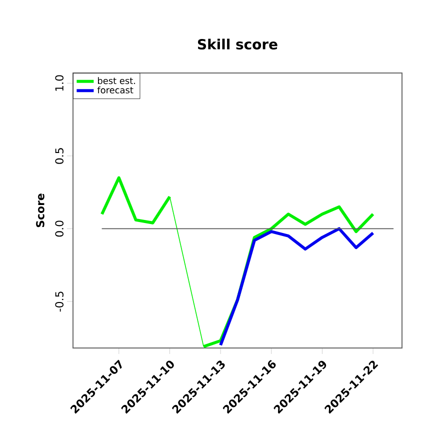 The height and width of the screenshot is (440, 440). What do you see at coordinates (115, 90) in the screenshot?
I see `legend-label: forecast` at bounding box center [115, 90].